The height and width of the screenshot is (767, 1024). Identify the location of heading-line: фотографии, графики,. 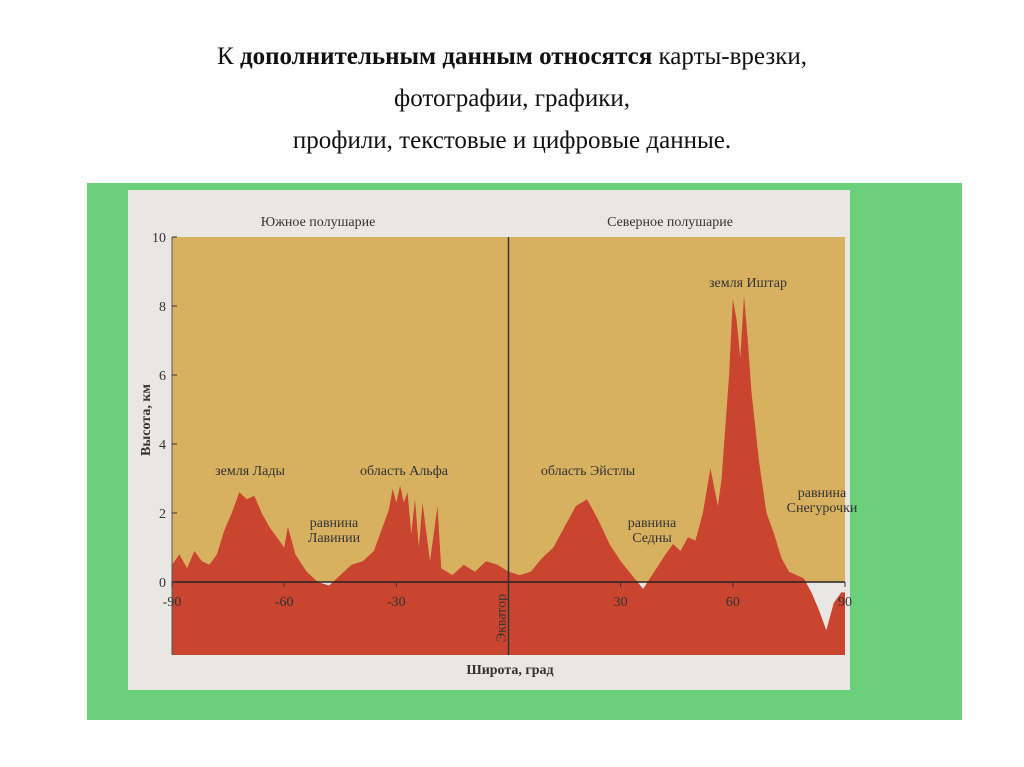
(512, 98).